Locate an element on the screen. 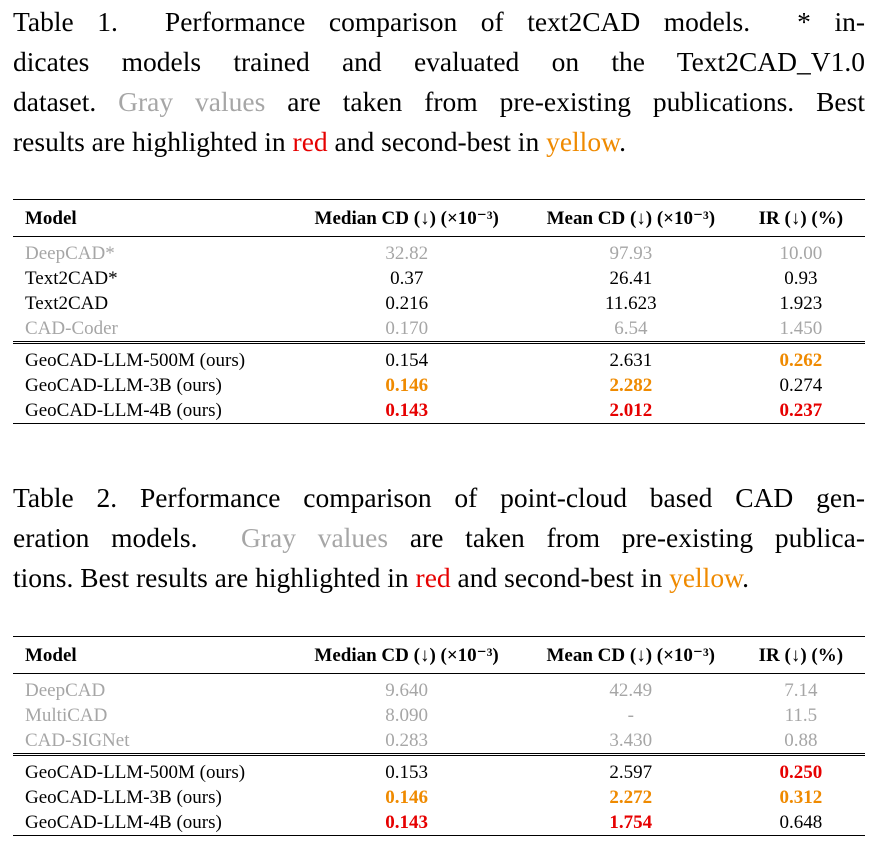 This screenshot has width=891, height=850. model-name-cell: Text2CAD* is located at coordinates (71, 278).